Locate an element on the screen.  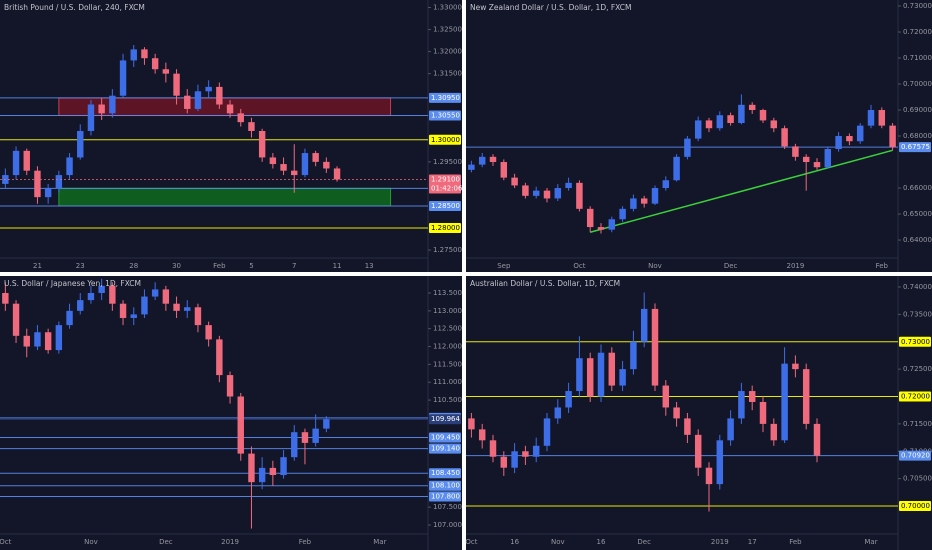
x-tick-label: Sep is located at coordinates (504, 266).